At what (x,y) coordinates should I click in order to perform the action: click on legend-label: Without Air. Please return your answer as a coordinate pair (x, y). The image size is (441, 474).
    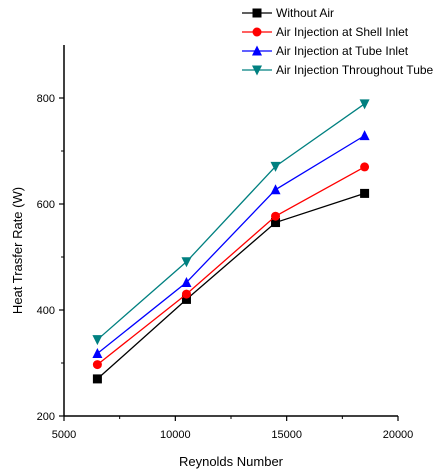
    Looking at the image, I should click on (305, 13).